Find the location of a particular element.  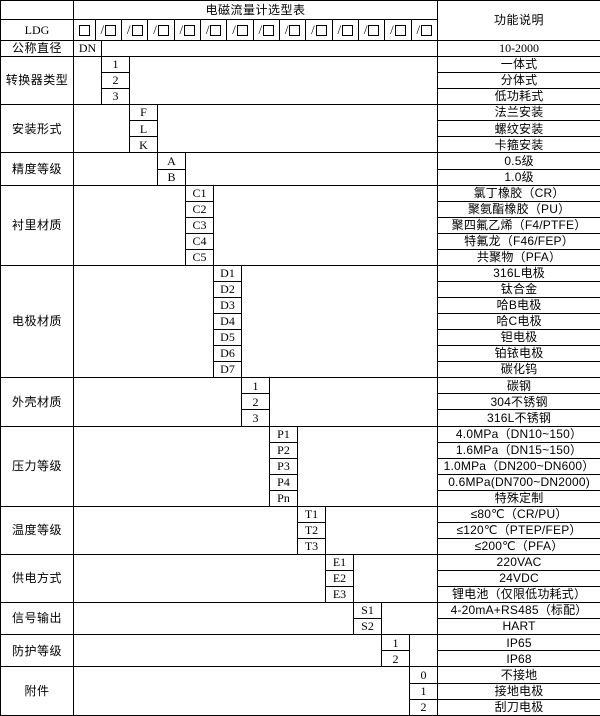

code-cell: D1 is located at coordinates (227, 273).